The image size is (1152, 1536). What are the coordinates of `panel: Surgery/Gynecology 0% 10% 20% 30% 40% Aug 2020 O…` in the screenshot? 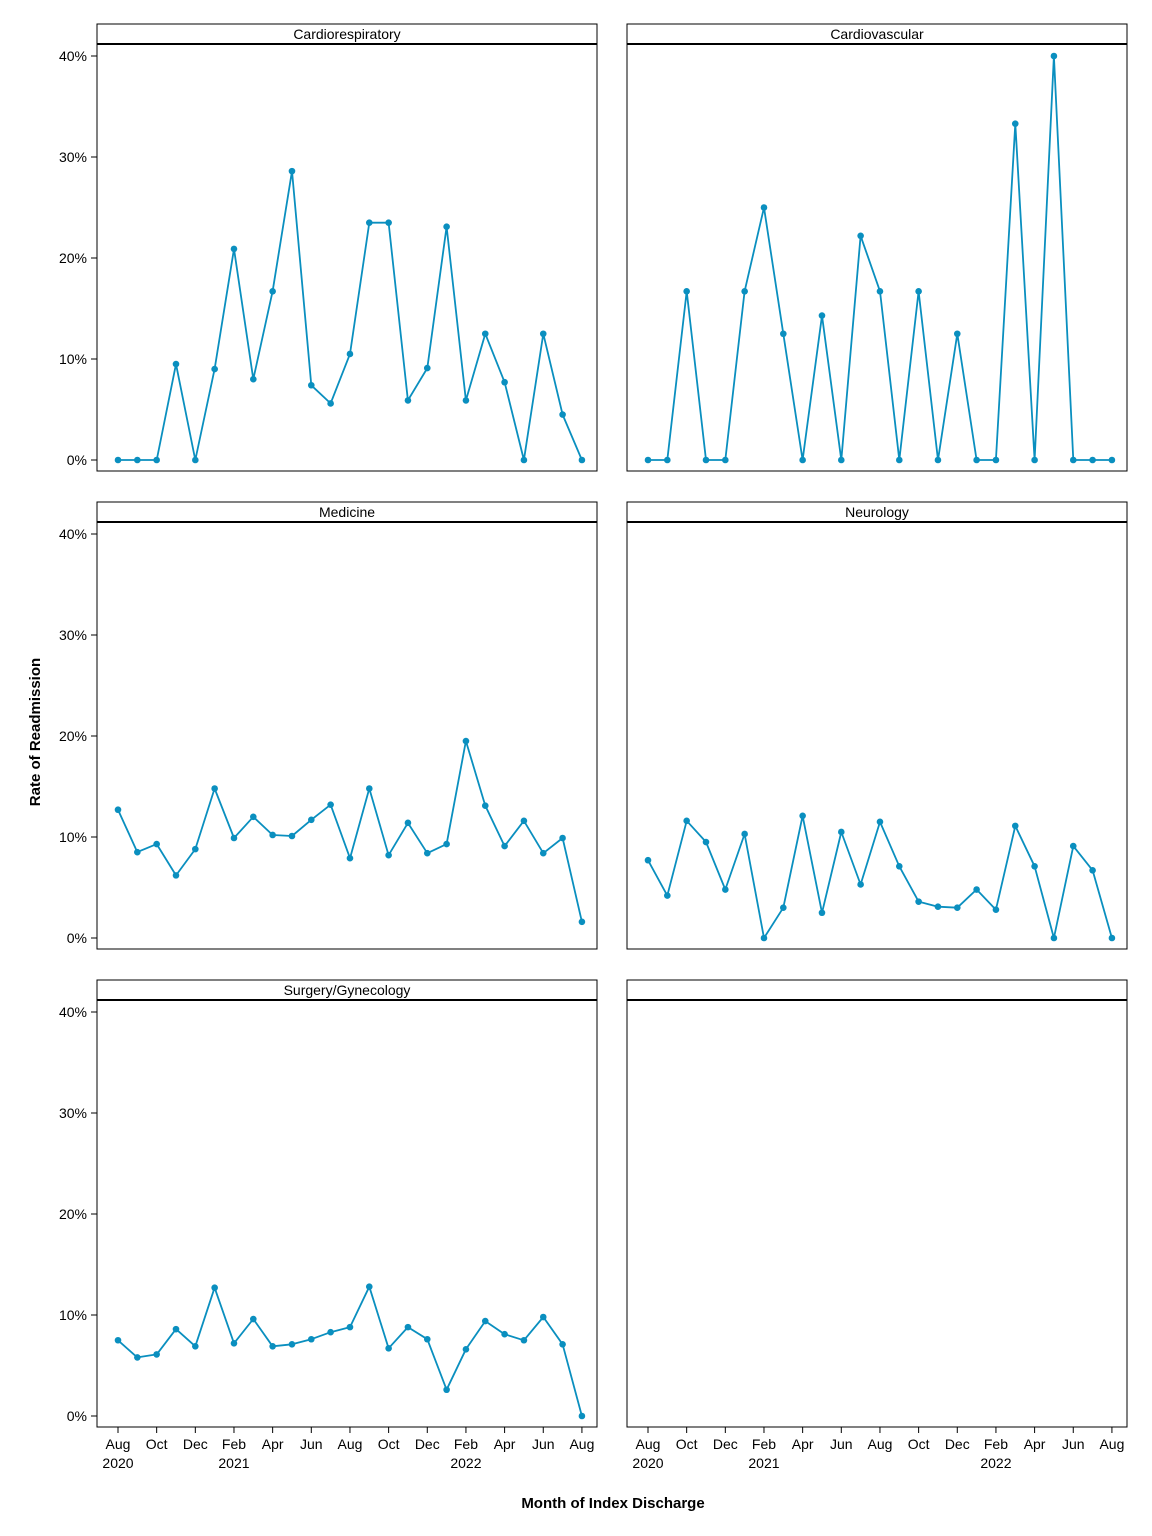 It's located at (328, 1225).